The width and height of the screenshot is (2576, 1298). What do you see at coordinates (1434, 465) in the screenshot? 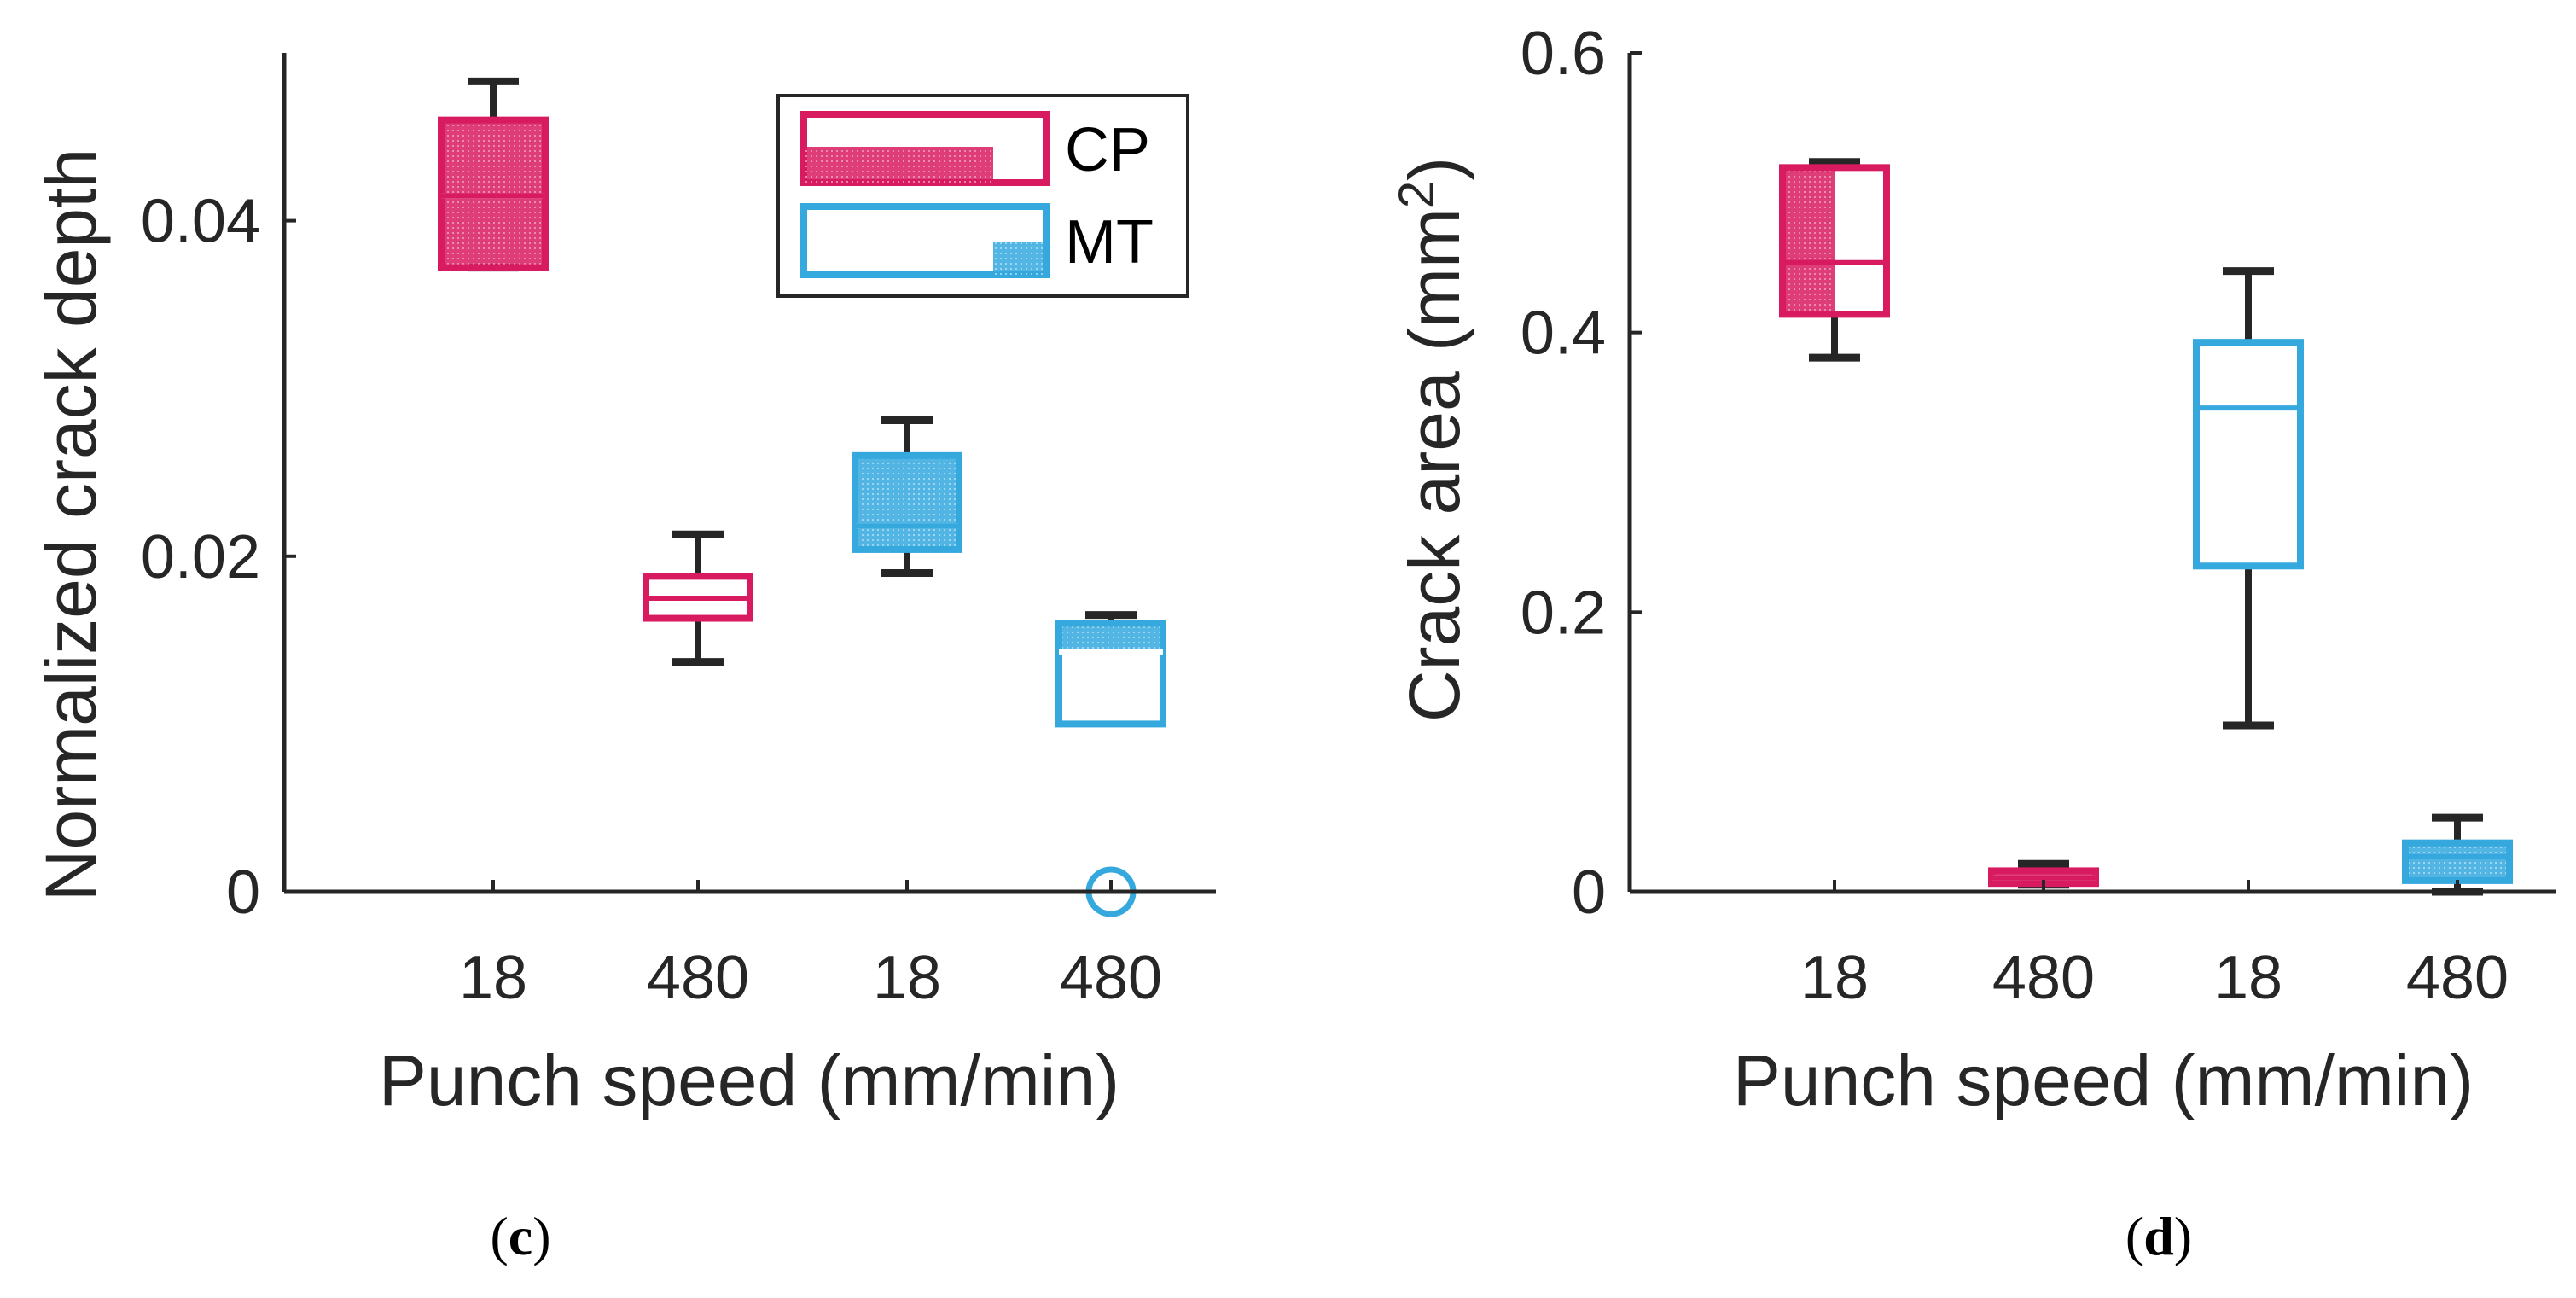
I see `chart-d-y-label-main: Crack area (mm` at bounding box center [1434, 465].